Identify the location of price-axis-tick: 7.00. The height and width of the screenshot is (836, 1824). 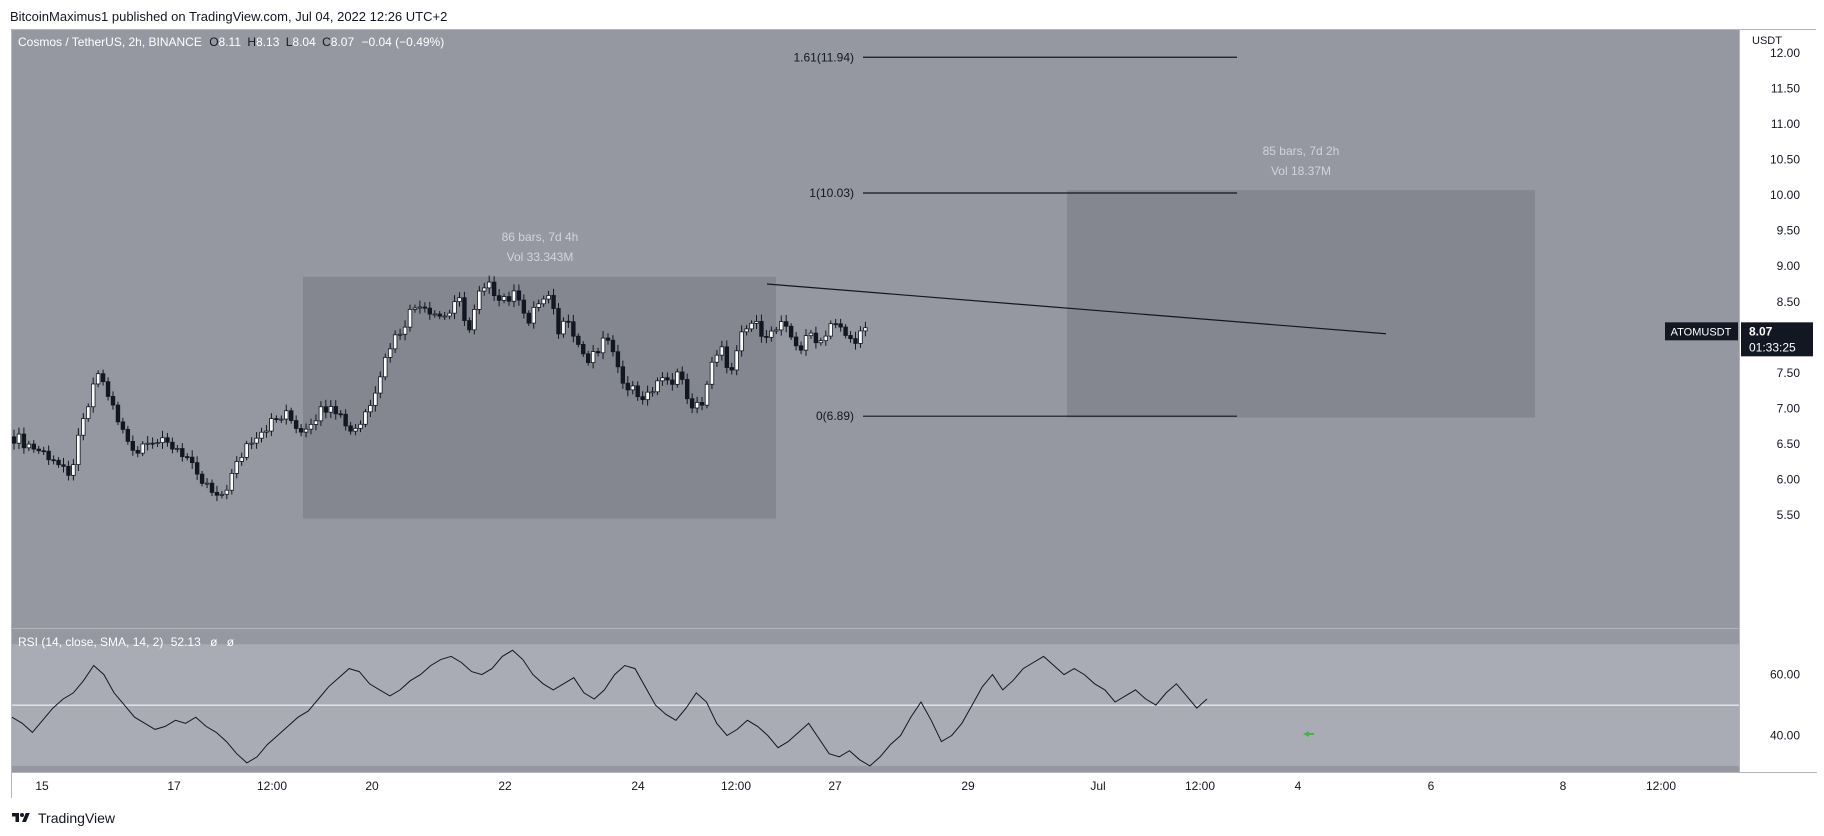
(1789, 408).